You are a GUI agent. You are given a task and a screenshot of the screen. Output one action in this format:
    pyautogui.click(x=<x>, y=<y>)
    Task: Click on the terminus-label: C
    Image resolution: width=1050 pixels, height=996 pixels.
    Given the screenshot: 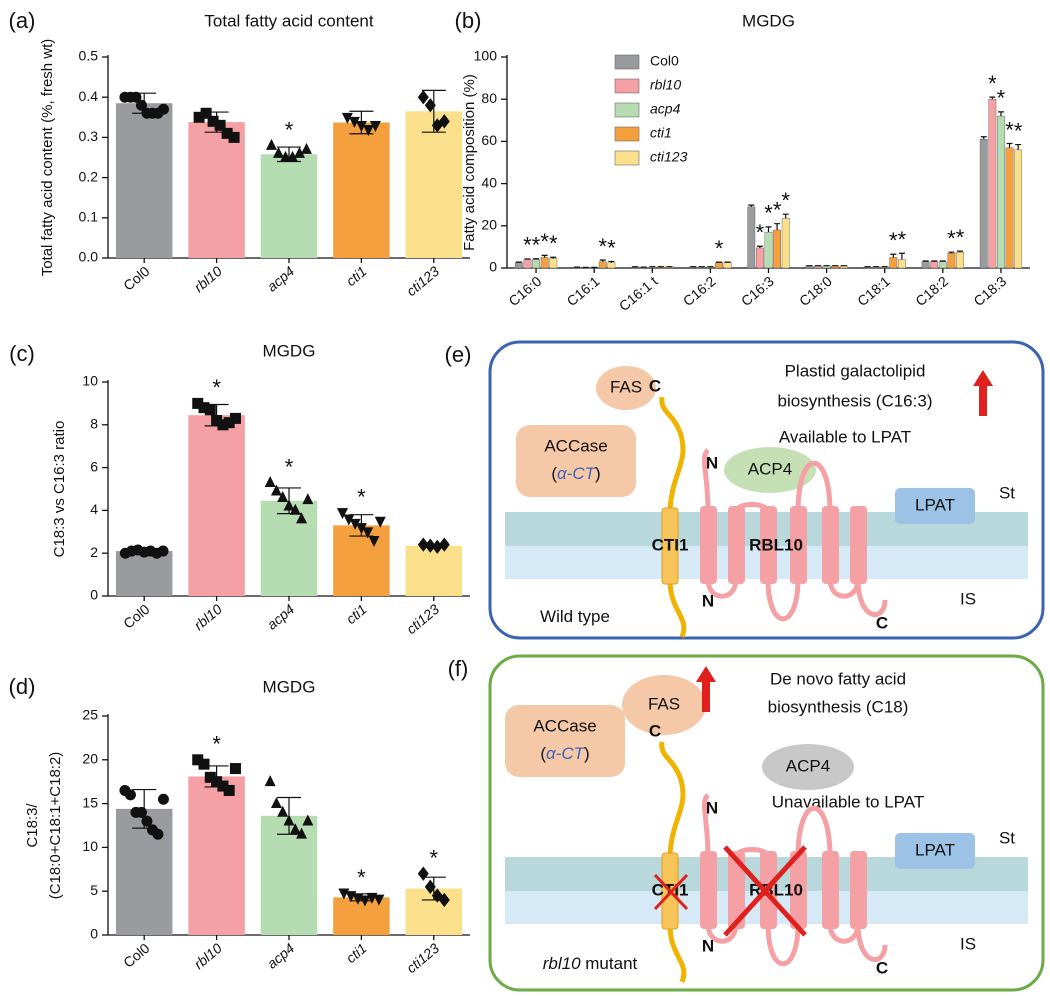 What is the action you would take?
    pyautogui.click(x=882, y=967)
    